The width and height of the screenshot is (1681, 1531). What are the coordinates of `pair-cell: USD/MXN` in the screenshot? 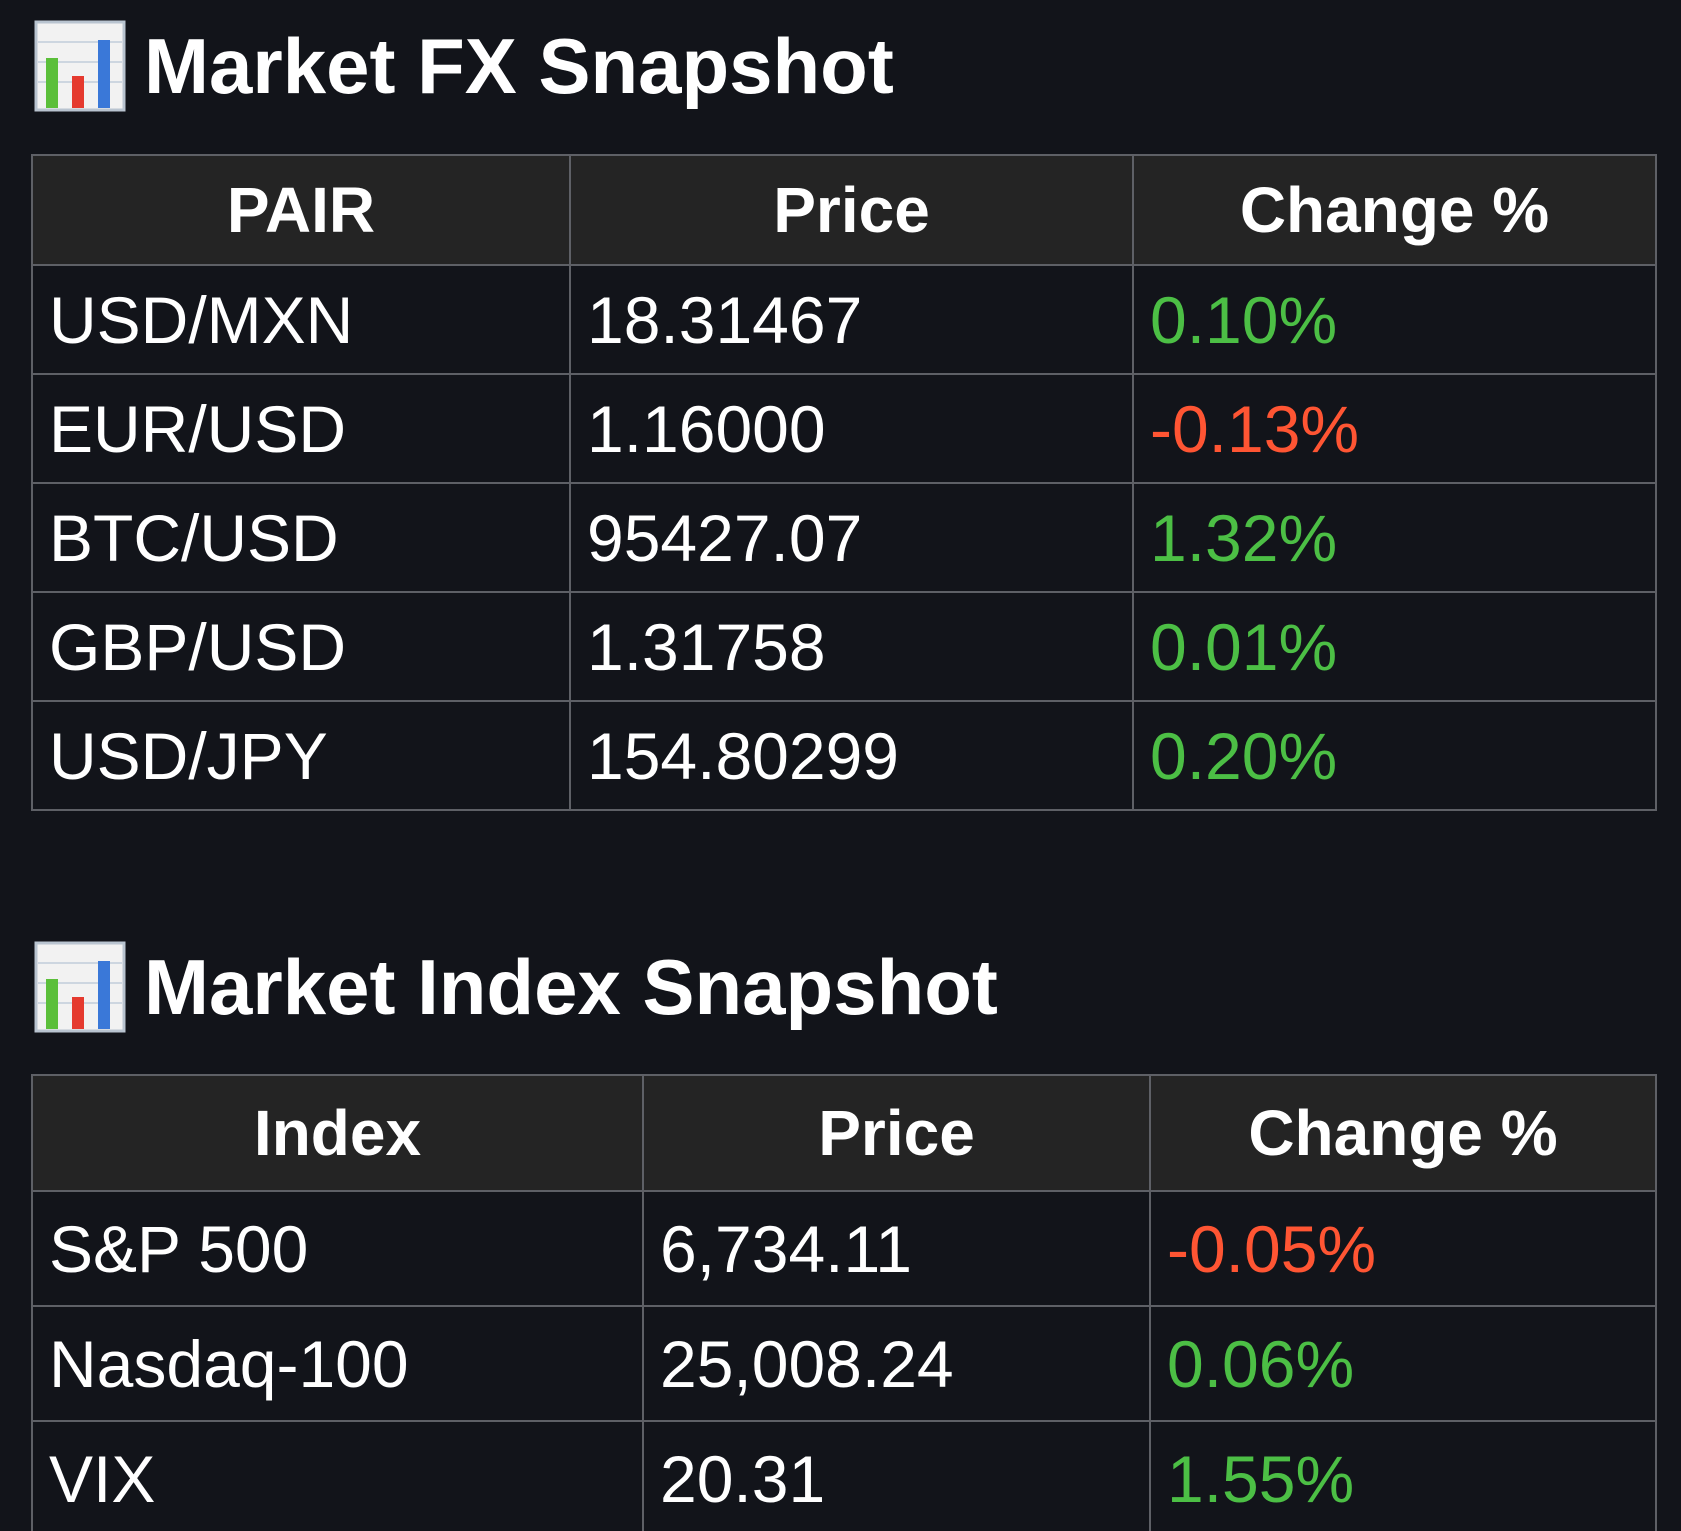 It's located at (301, 319).